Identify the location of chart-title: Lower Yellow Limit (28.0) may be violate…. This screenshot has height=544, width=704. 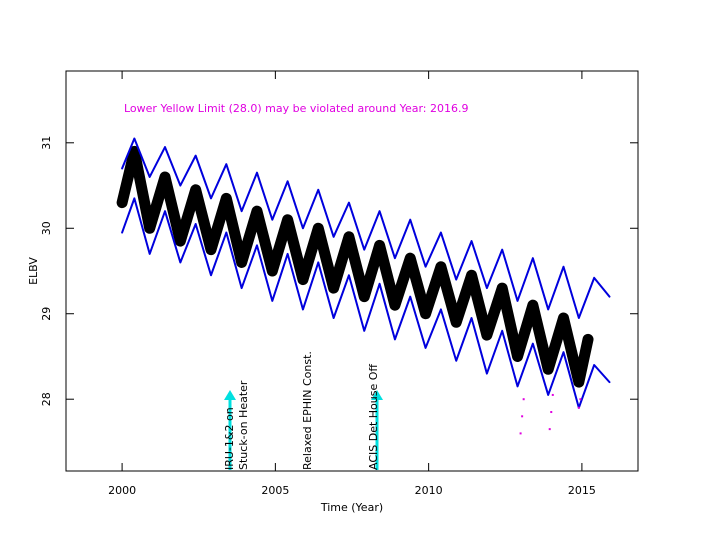
(296, 108).